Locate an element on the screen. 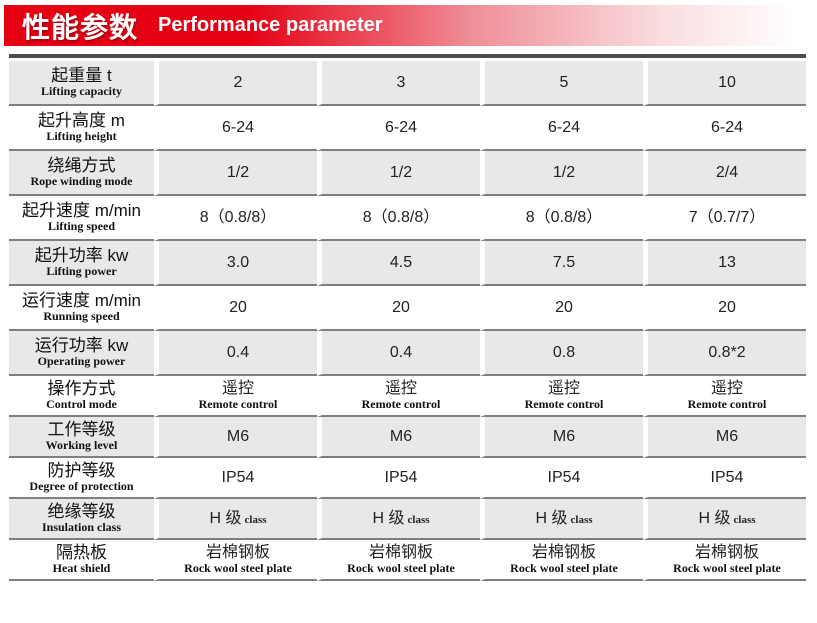 The height and width of the screenshot is (623, 817). value-cell: 7.5 is located at coordinates (561, 263).